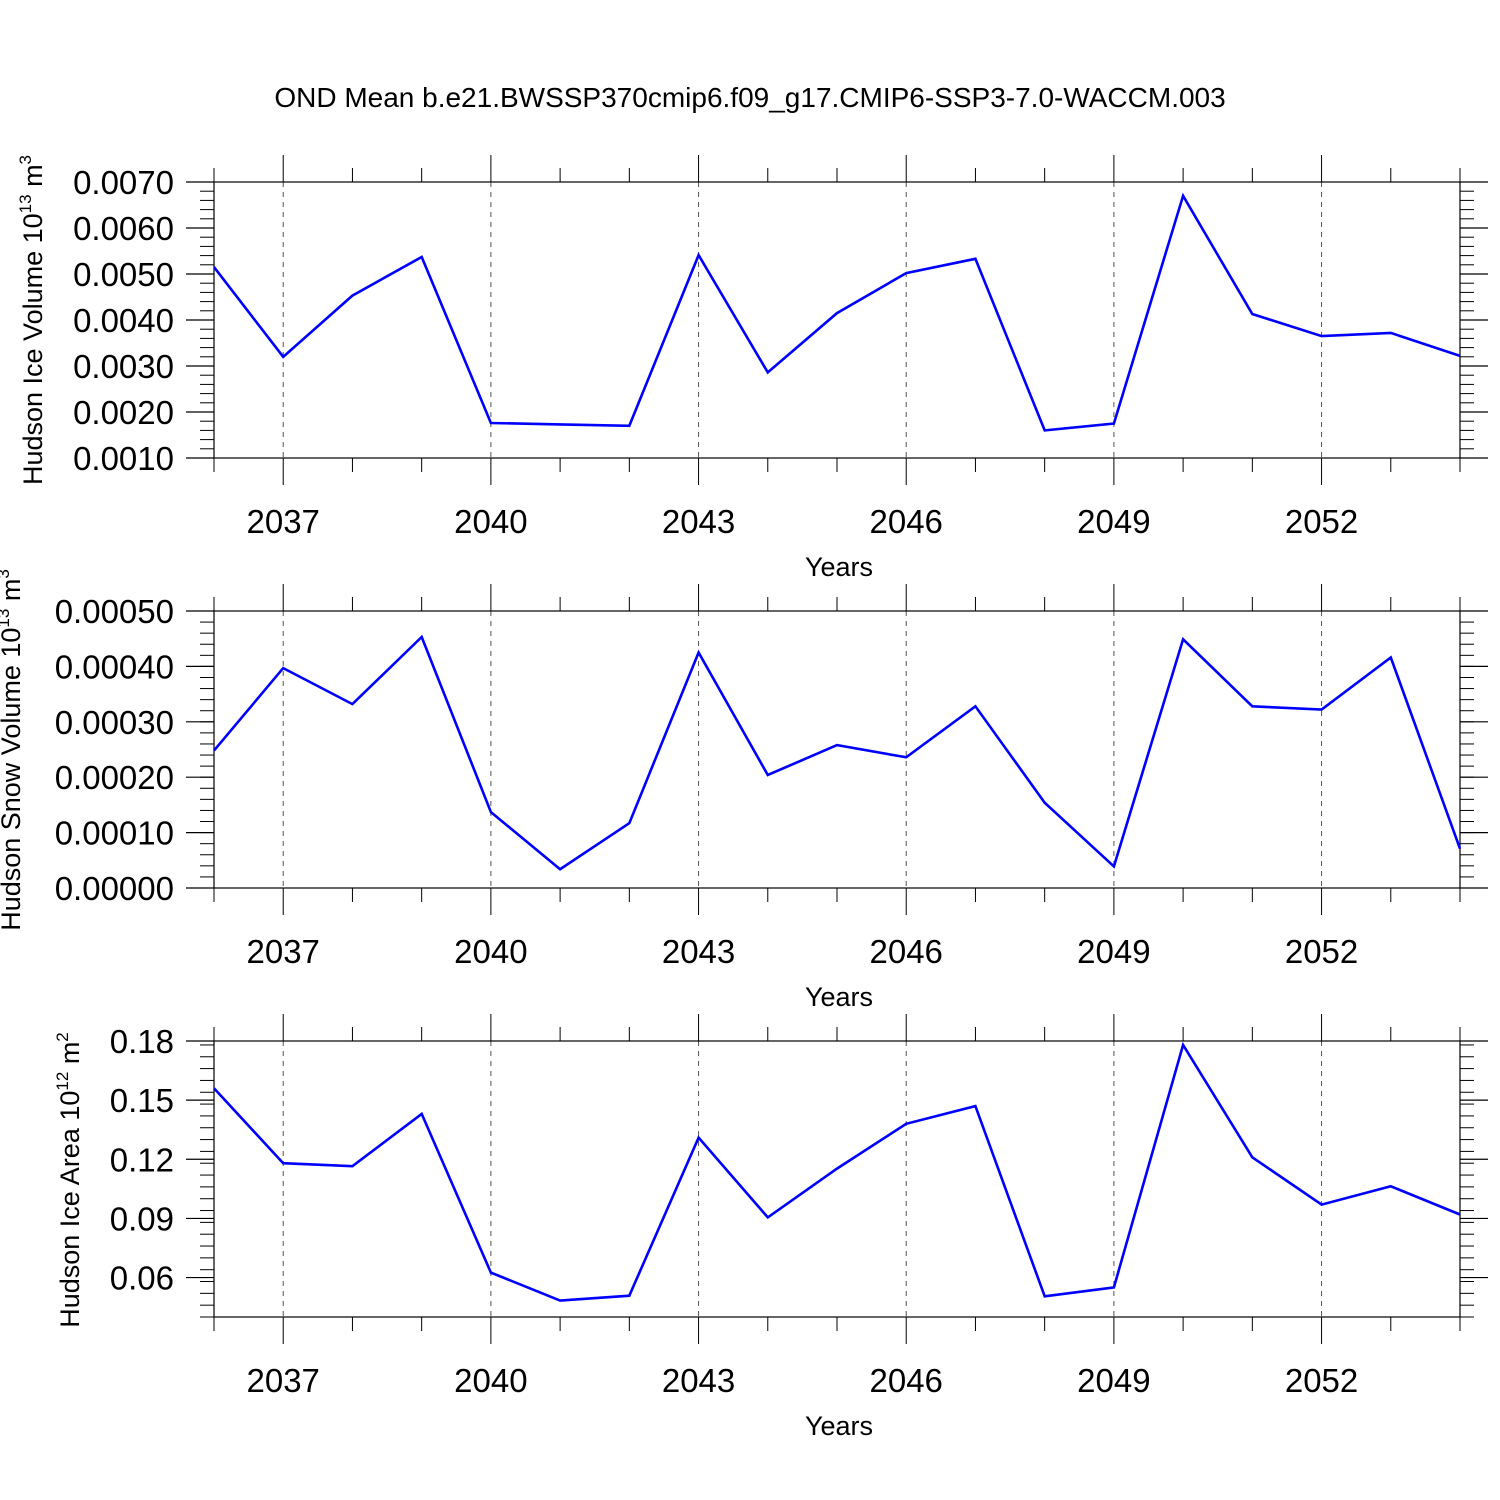 This screenshot has height=1500, width=1500. What do you see at coordinates (114, 666) in the screenshot?
I see `y-tick-label: 0.00040` at bounding box center [114, 666].